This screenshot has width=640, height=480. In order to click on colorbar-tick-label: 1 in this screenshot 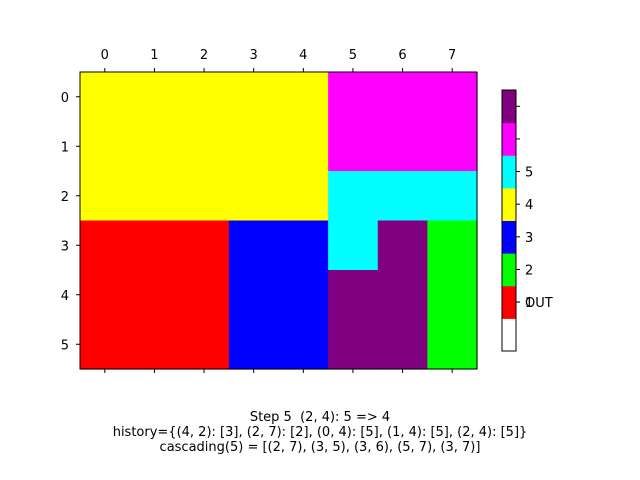, I will do `click(529, 303)`.